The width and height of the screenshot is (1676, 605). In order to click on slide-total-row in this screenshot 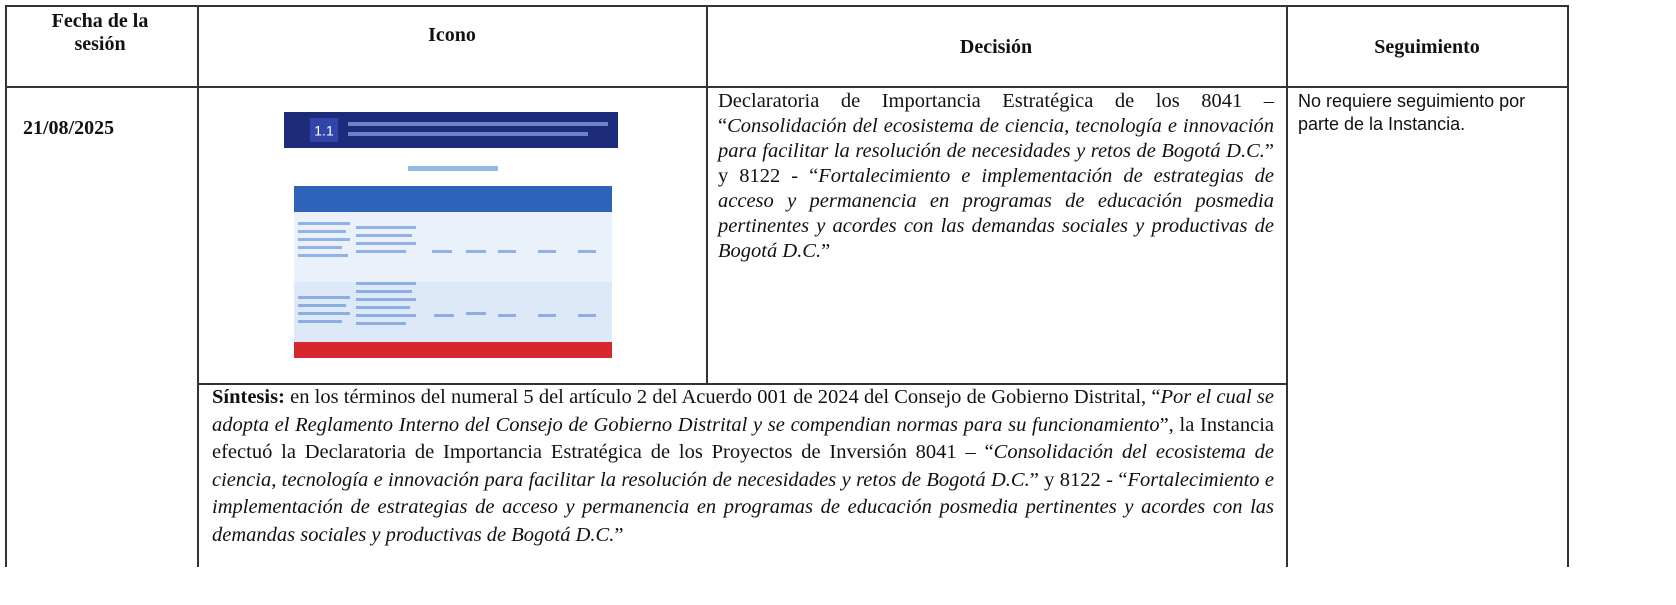, I will do `click(453, 350)`.